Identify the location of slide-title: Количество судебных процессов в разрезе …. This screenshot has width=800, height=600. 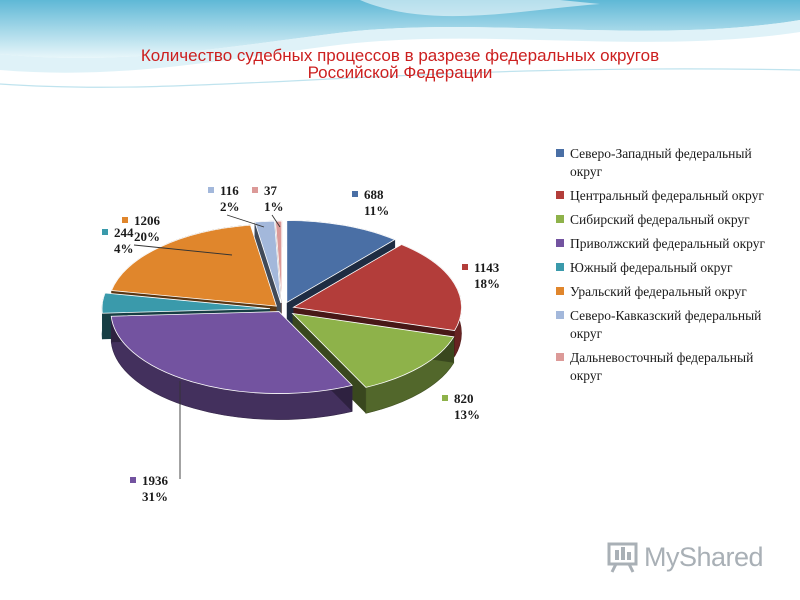
(400, 64).